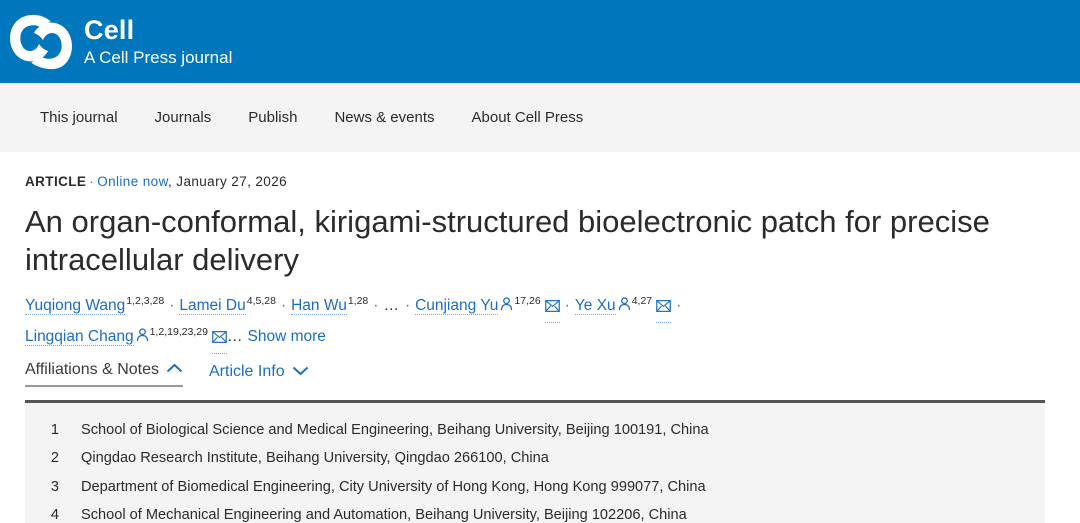 The width and height of the screenshot is (1080, 523). What do you see at coordinates (92, 369) in the screenshot?
I see `tab-affiliations-notes-label: Affiliations & Notes` at bounding box center [92, 369].